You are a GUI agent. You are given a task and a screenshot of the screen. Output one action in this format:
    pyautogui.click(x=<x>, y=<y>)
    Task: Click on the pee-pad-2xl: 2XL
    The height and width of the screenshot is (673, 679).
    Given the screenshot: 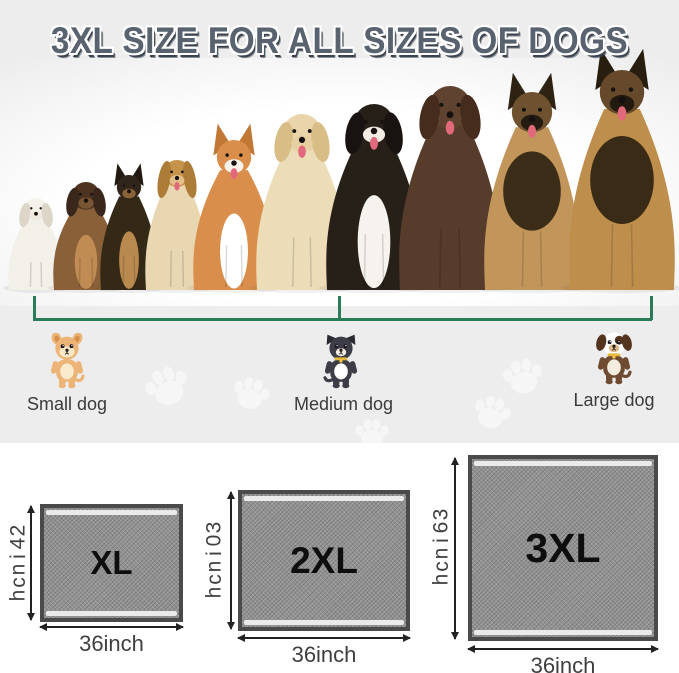 What is the action you would take?
    pyautogui.click(x=324, y=560)
    